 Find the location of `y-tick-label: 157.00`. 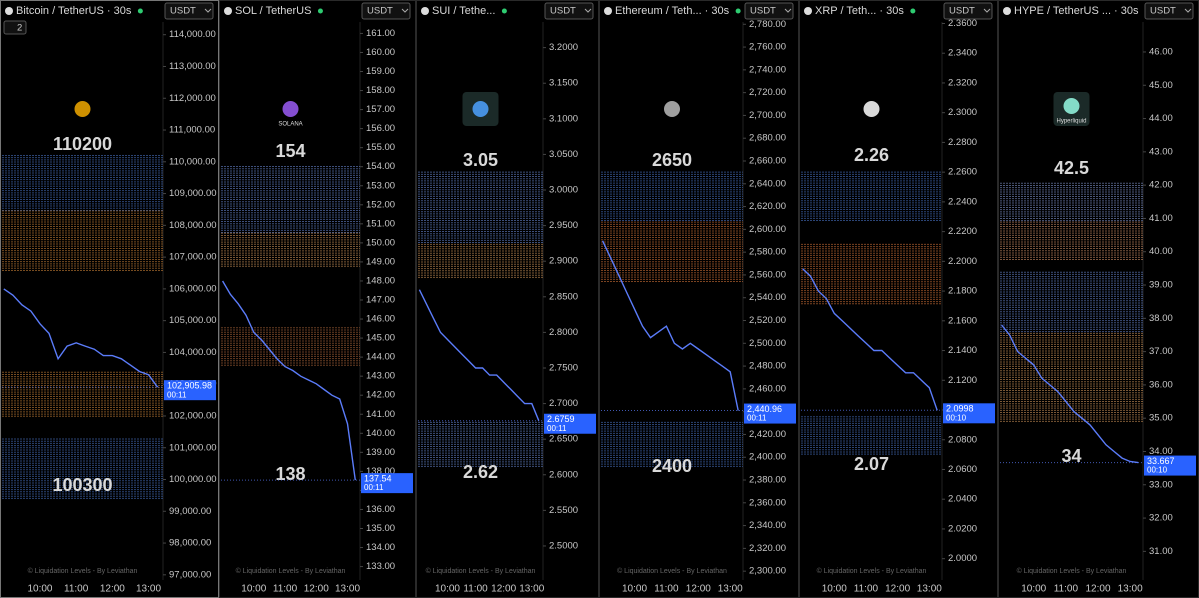

y-tick-label: 157.00 is located at coordinates (380, 109).